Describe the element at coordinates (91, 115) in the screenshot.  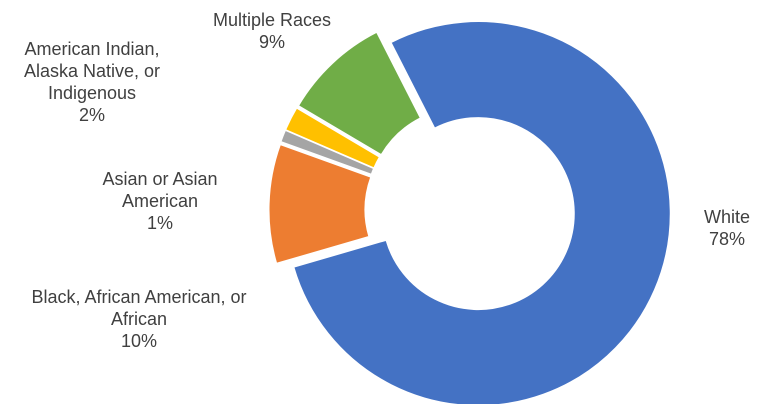
I see `value-label: 2%` at that location.